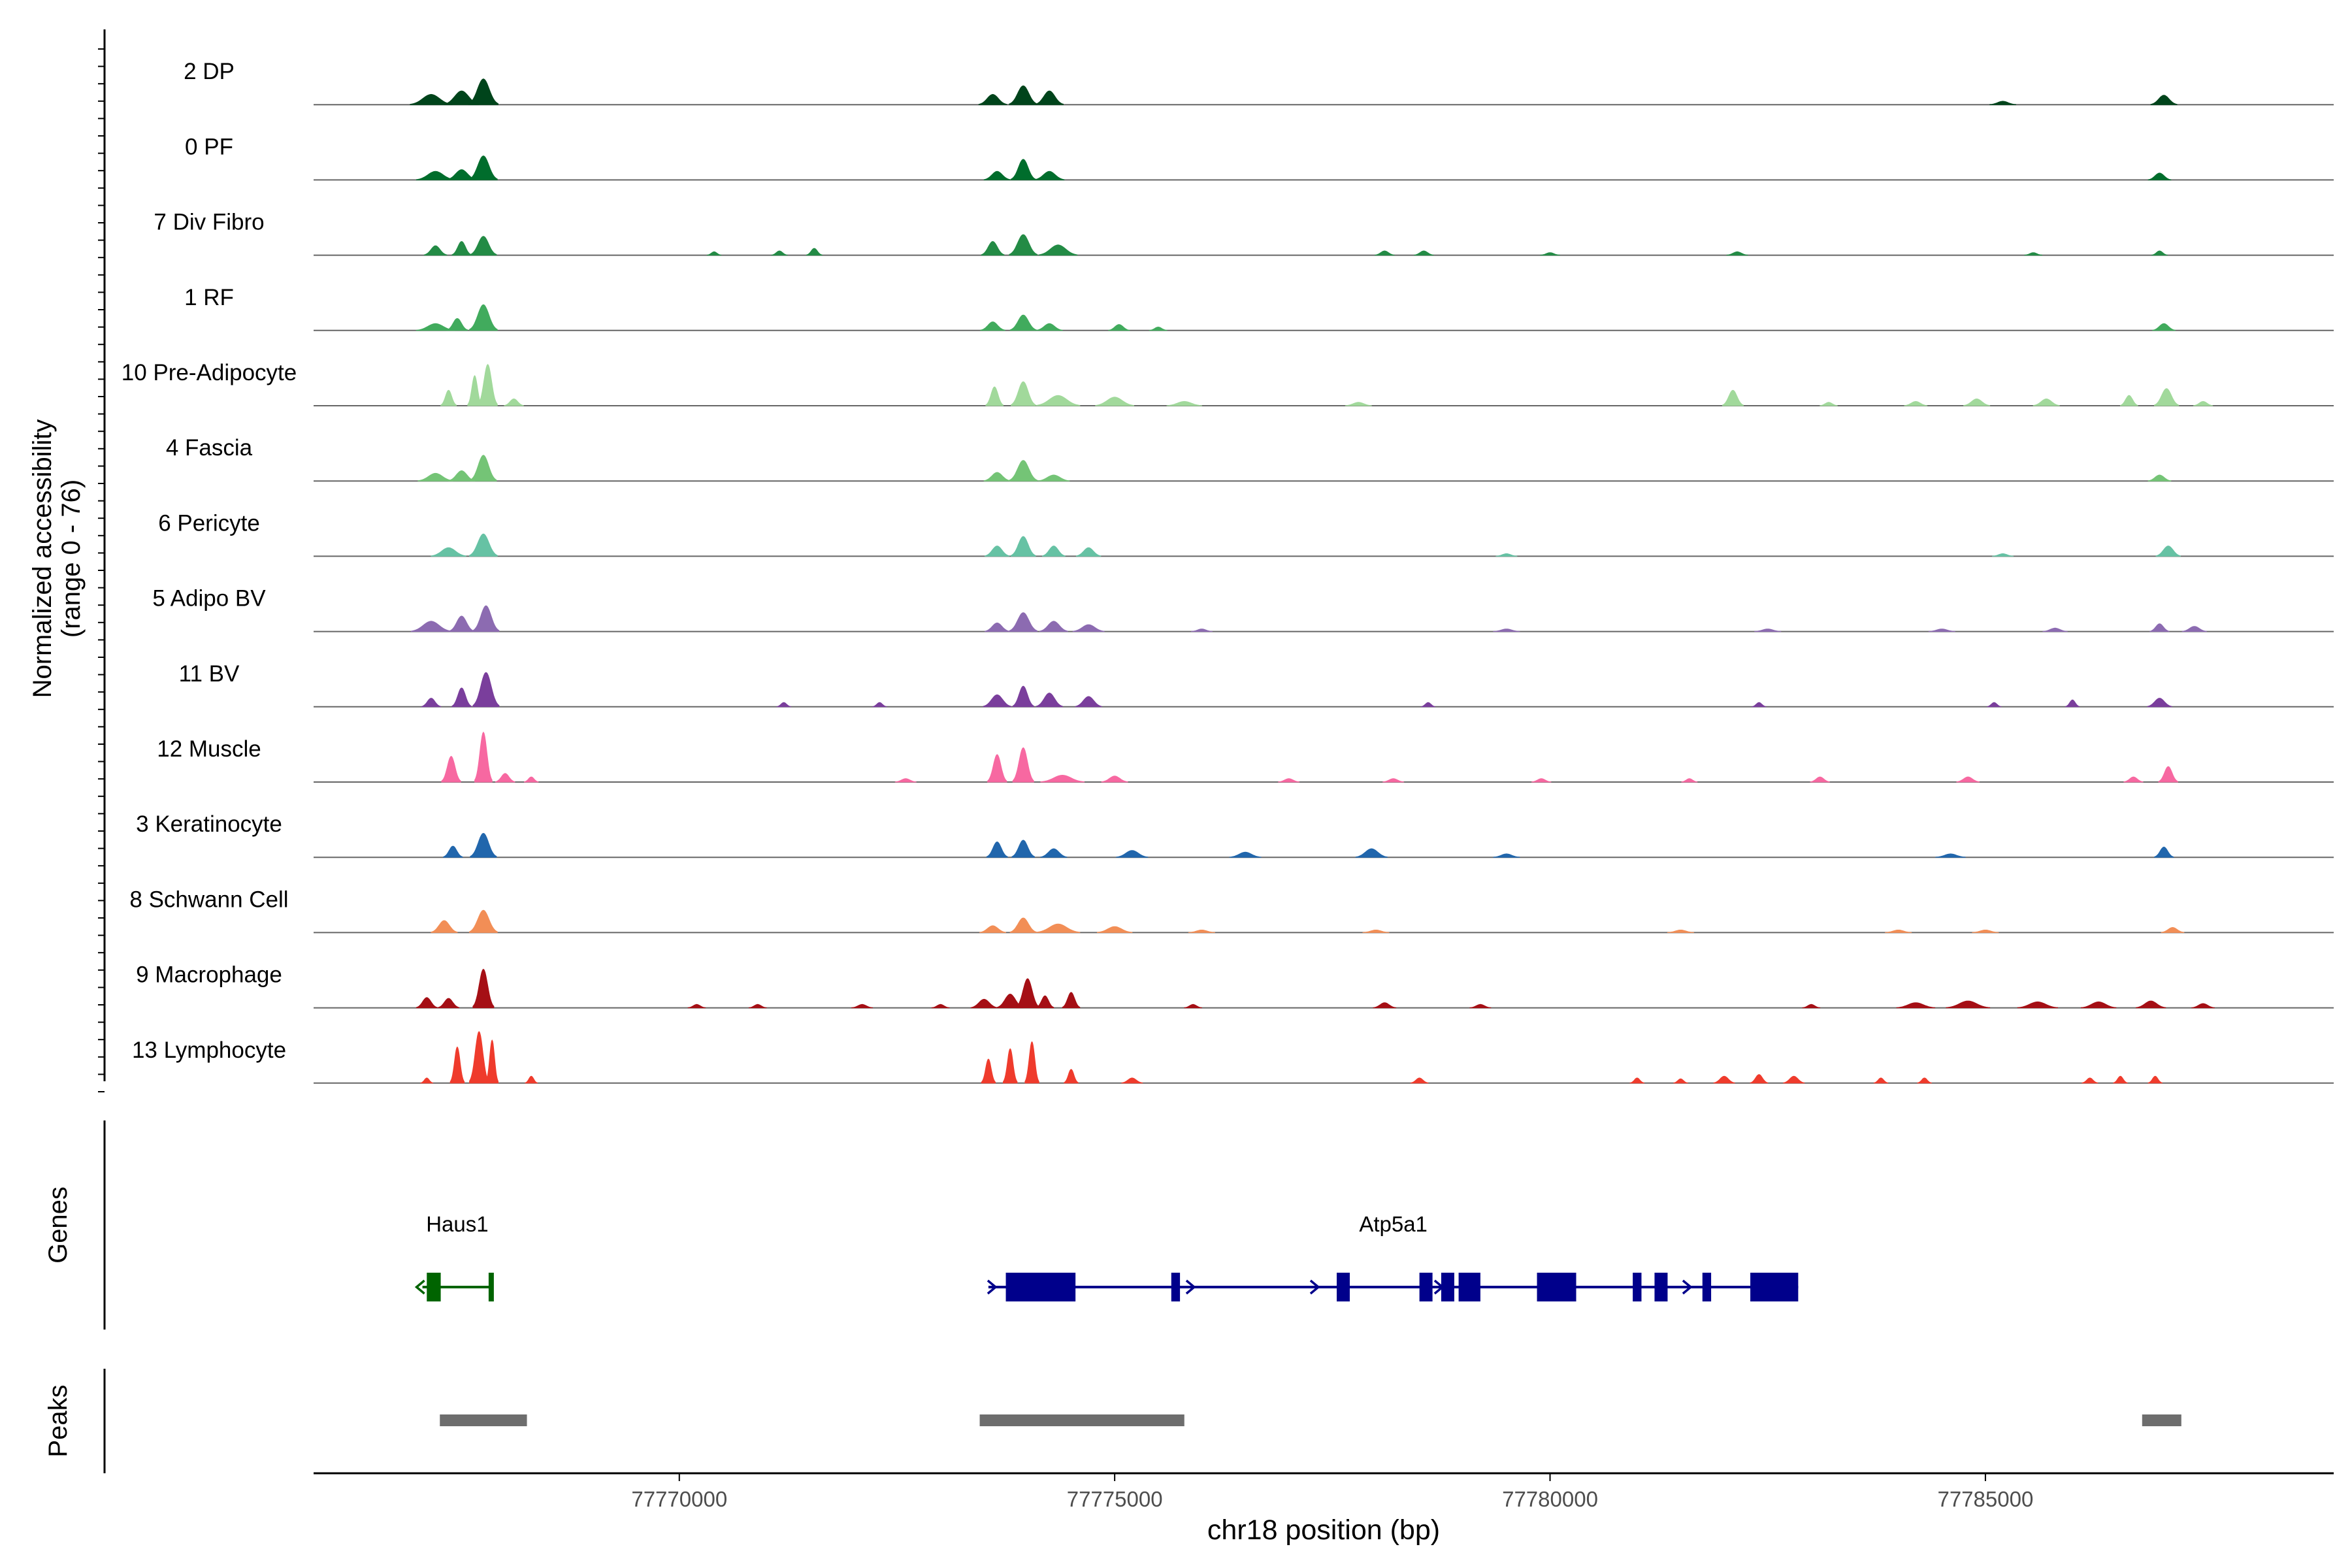  Describe the element at coordinates (71, 559) in the screenshot. I see `coverage-y-axis-subtitle: (range 0 - 76)` at that location.